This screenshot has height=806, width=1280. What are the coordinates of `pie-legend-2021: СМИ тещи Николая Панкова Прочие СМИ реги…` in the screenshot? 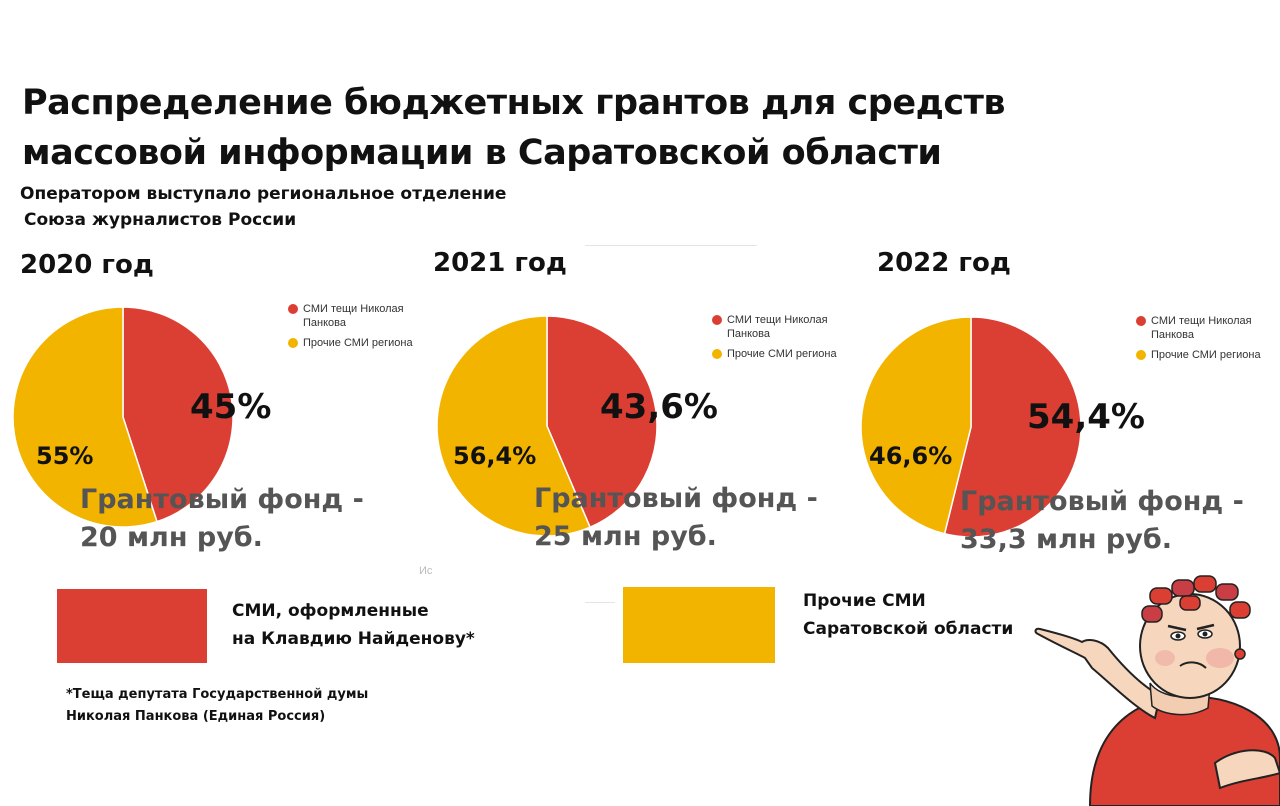 It's located at (784, 340).